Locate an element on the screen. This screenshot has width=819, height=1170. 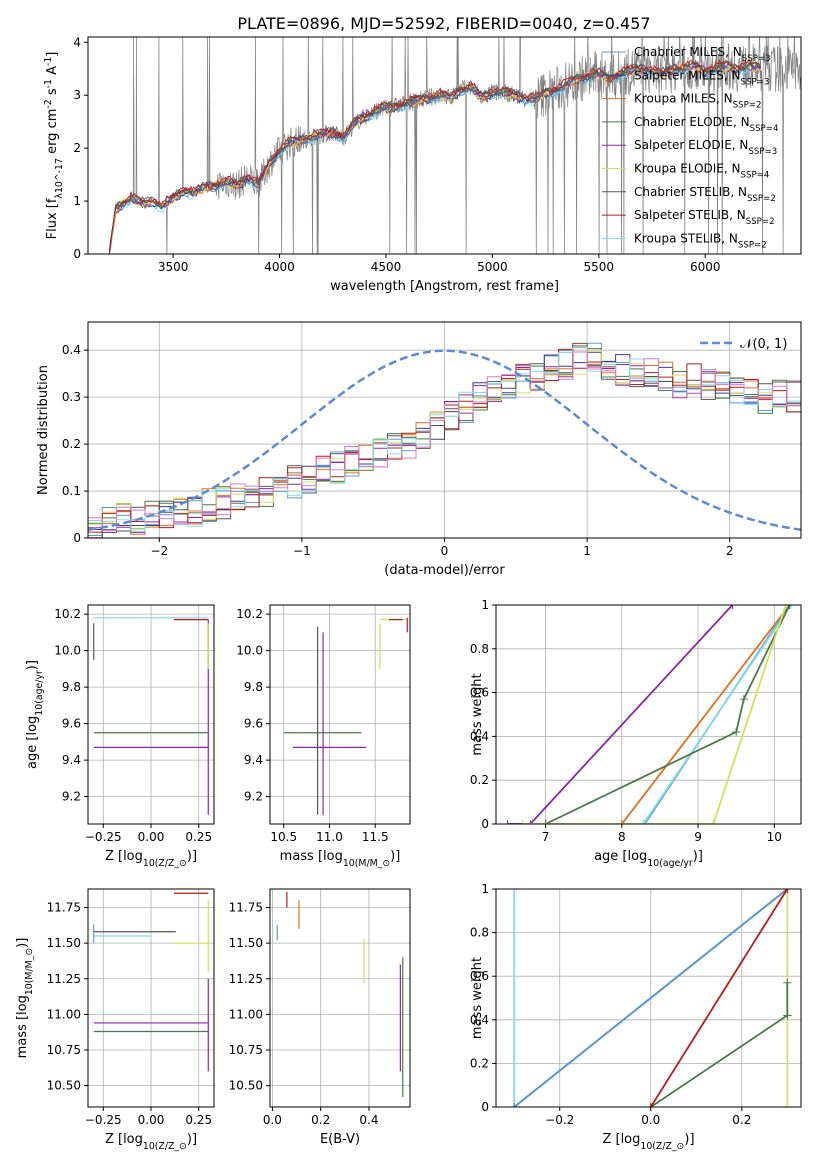
y-tick-label: 0.3 is located at coordinates (71, 397).